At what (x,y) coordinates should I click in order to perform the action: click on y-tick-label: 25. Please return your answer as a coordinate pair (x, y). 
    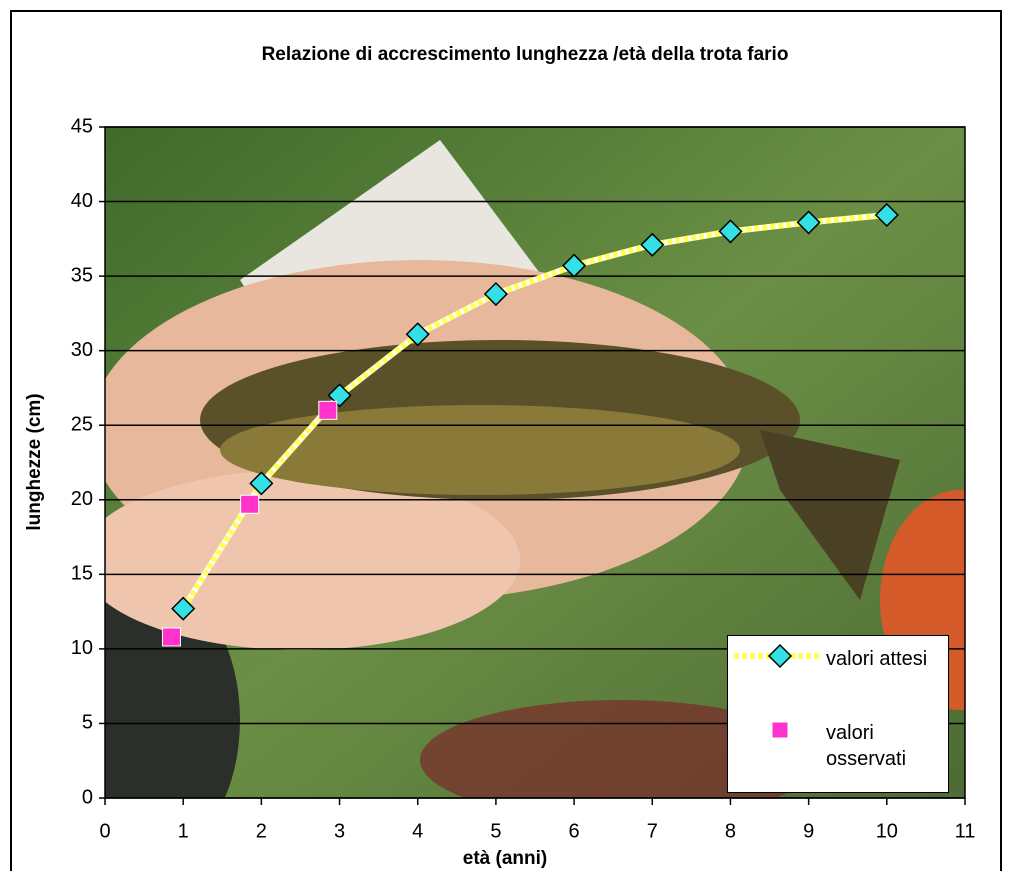
    Looking at the image, I should click on (82, 425).